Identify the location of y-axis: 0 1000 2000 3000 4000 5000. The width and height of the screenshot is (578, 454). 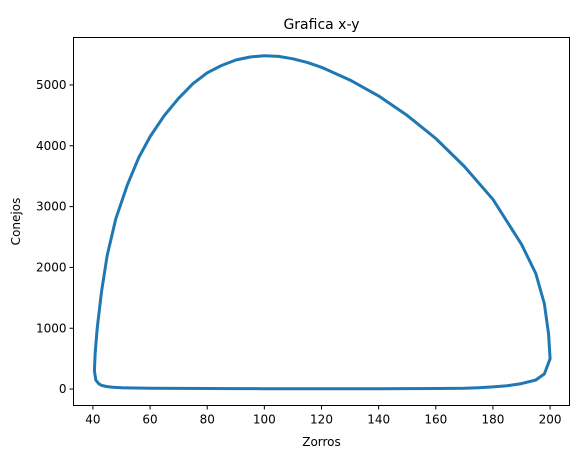
(55, 237).